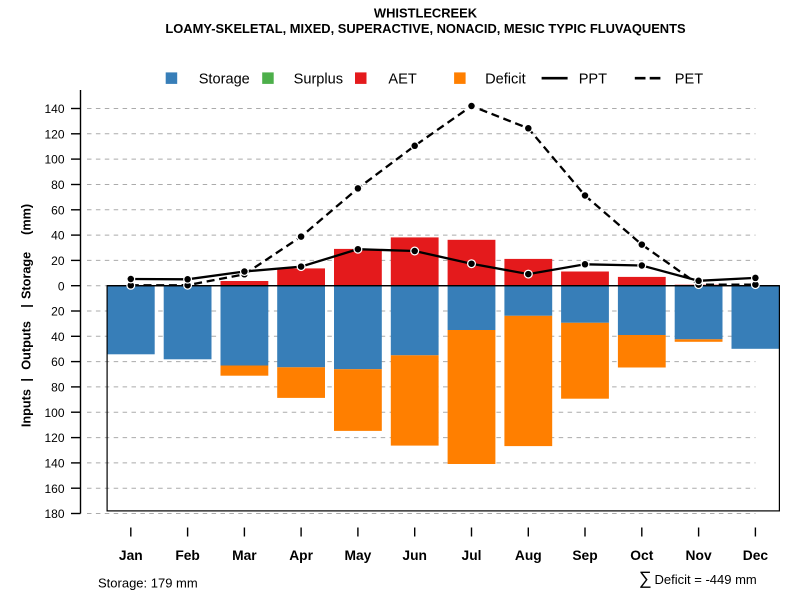 The height and width of the screenshot is (605, 800). I want to click on svg-text: Feb, so click(187, 555).